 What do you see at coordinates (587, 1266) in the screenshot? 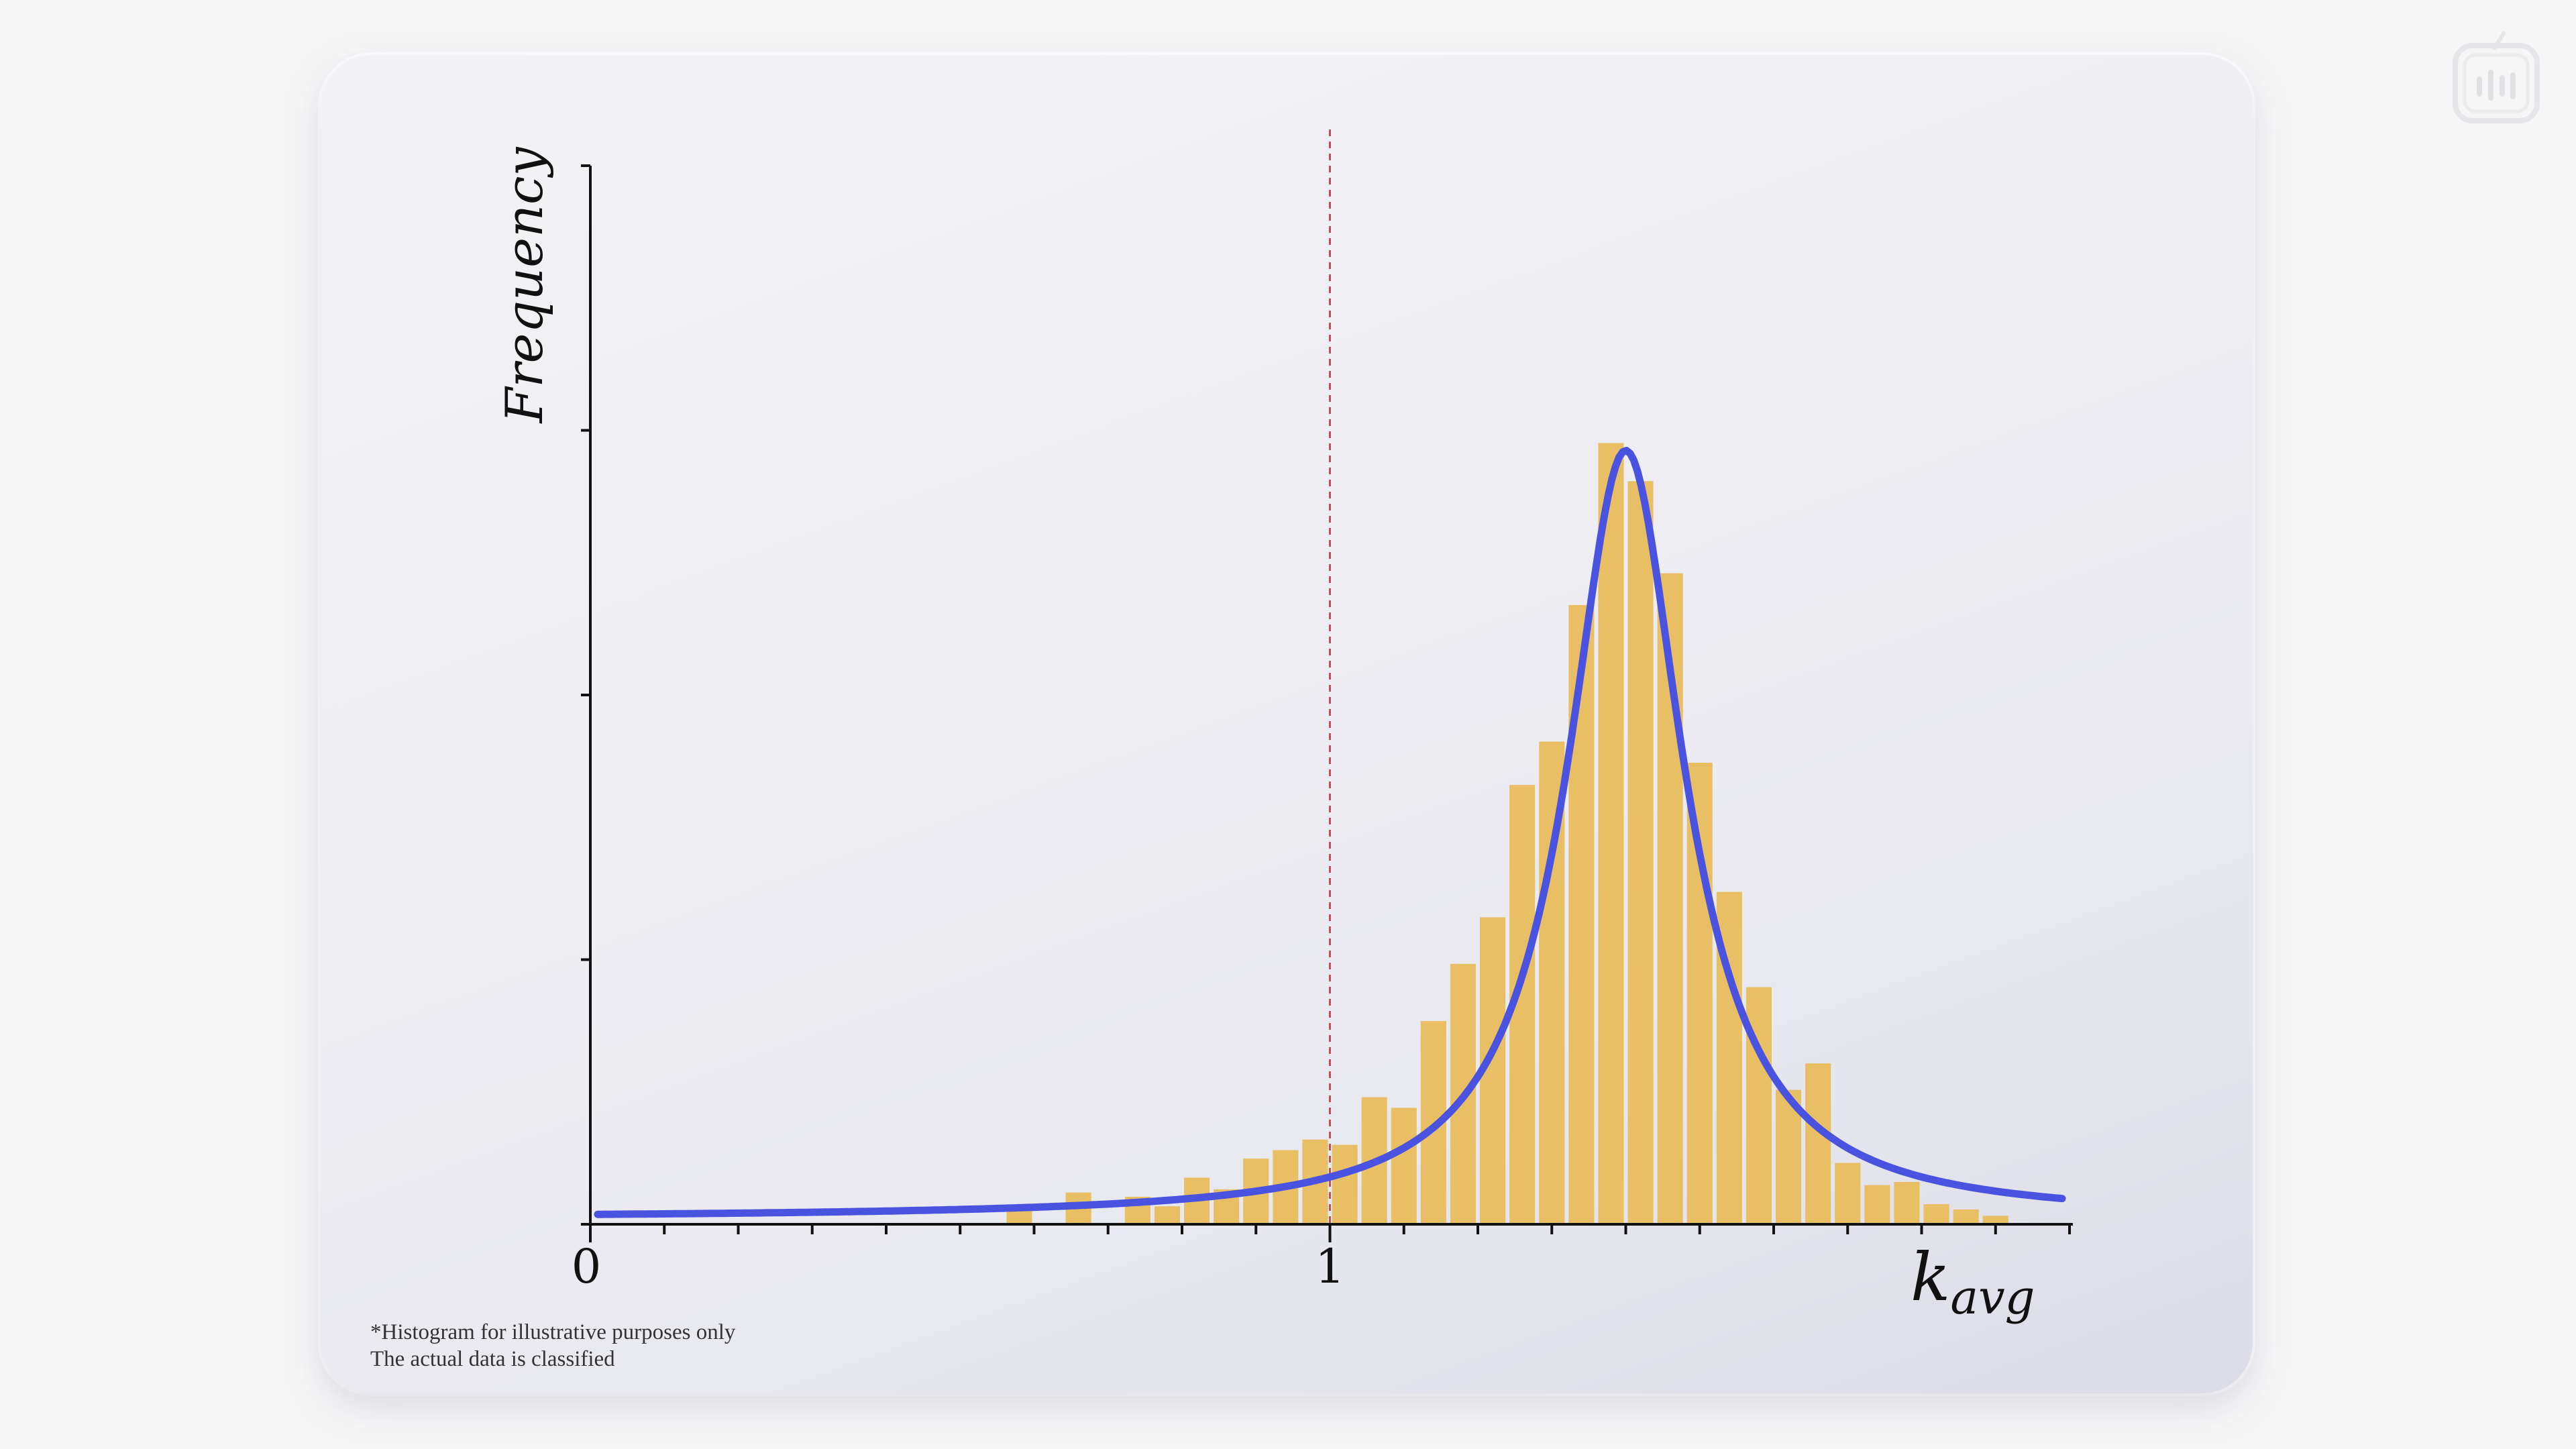
I see `x-tick-label: 0` at bounding box center [587, 1266].